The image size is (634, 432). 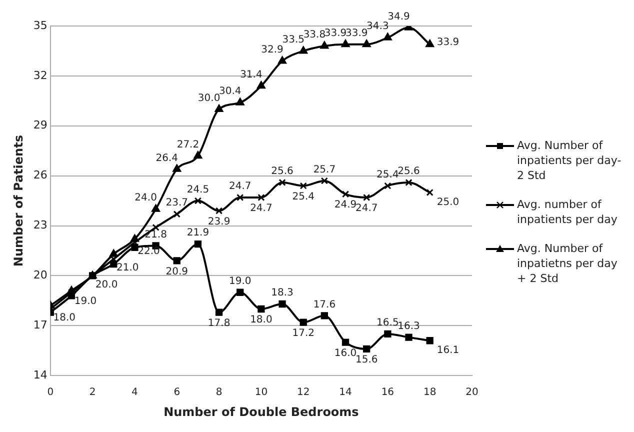 I want to click on data-label: 21.8, so click(x=155, y=234).